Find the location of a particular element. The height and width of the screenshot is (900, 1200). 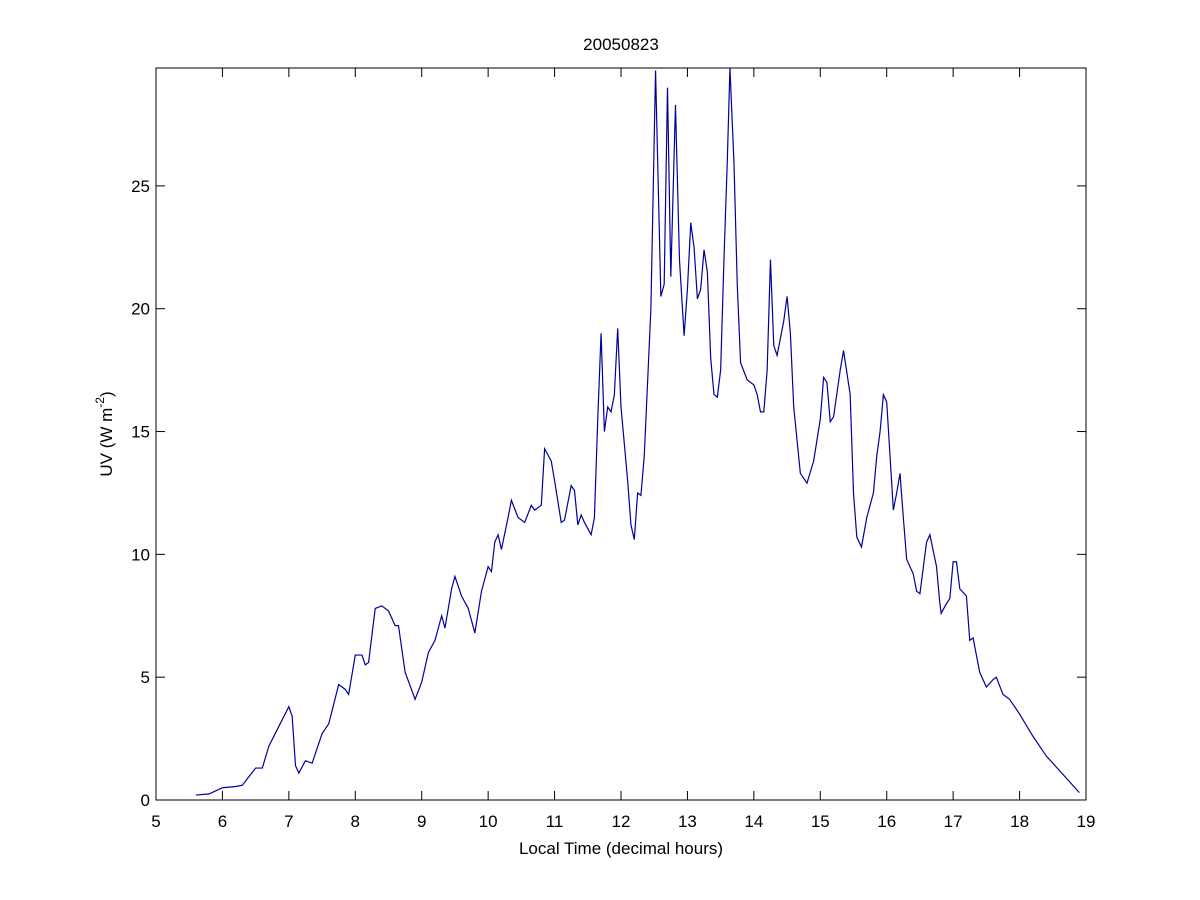

x-axis-label: Local Time (decimal hours) is located at coordinates (621, 848).